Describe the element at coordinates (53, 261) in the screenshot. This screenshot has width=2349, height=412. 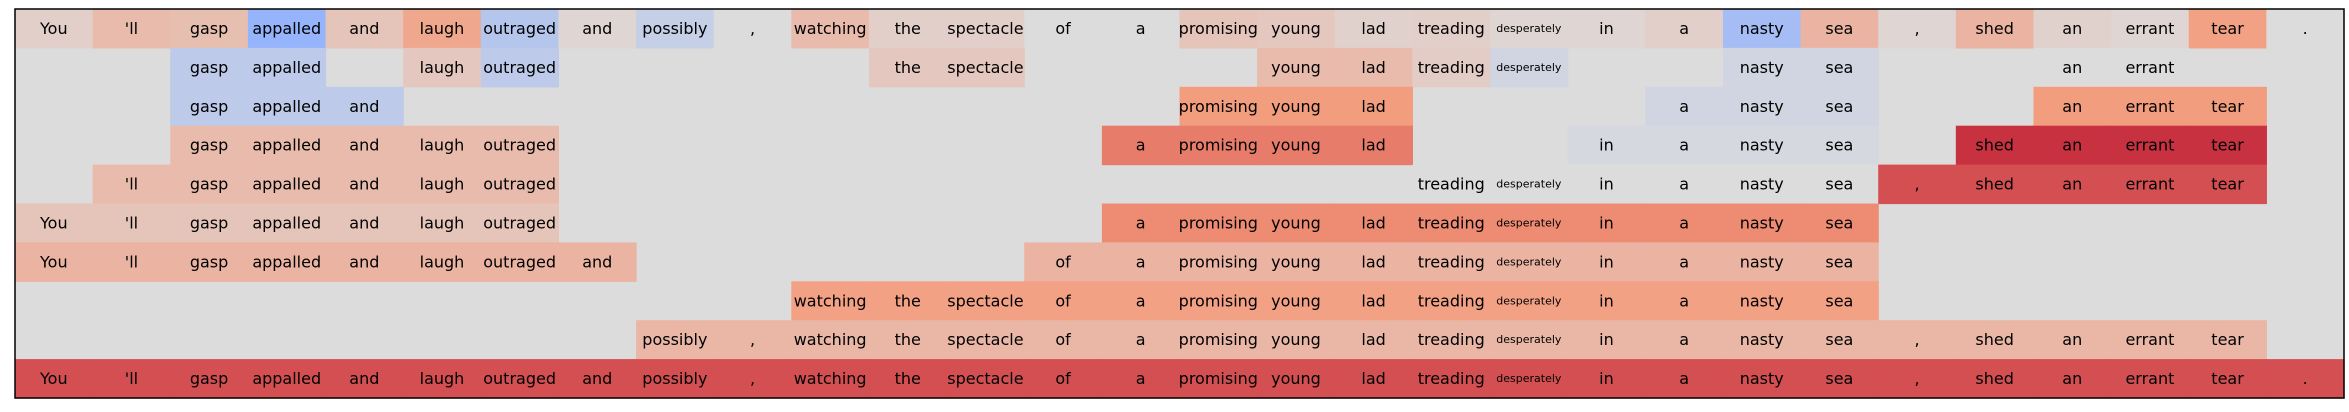
I see `token-label: You` at that location.